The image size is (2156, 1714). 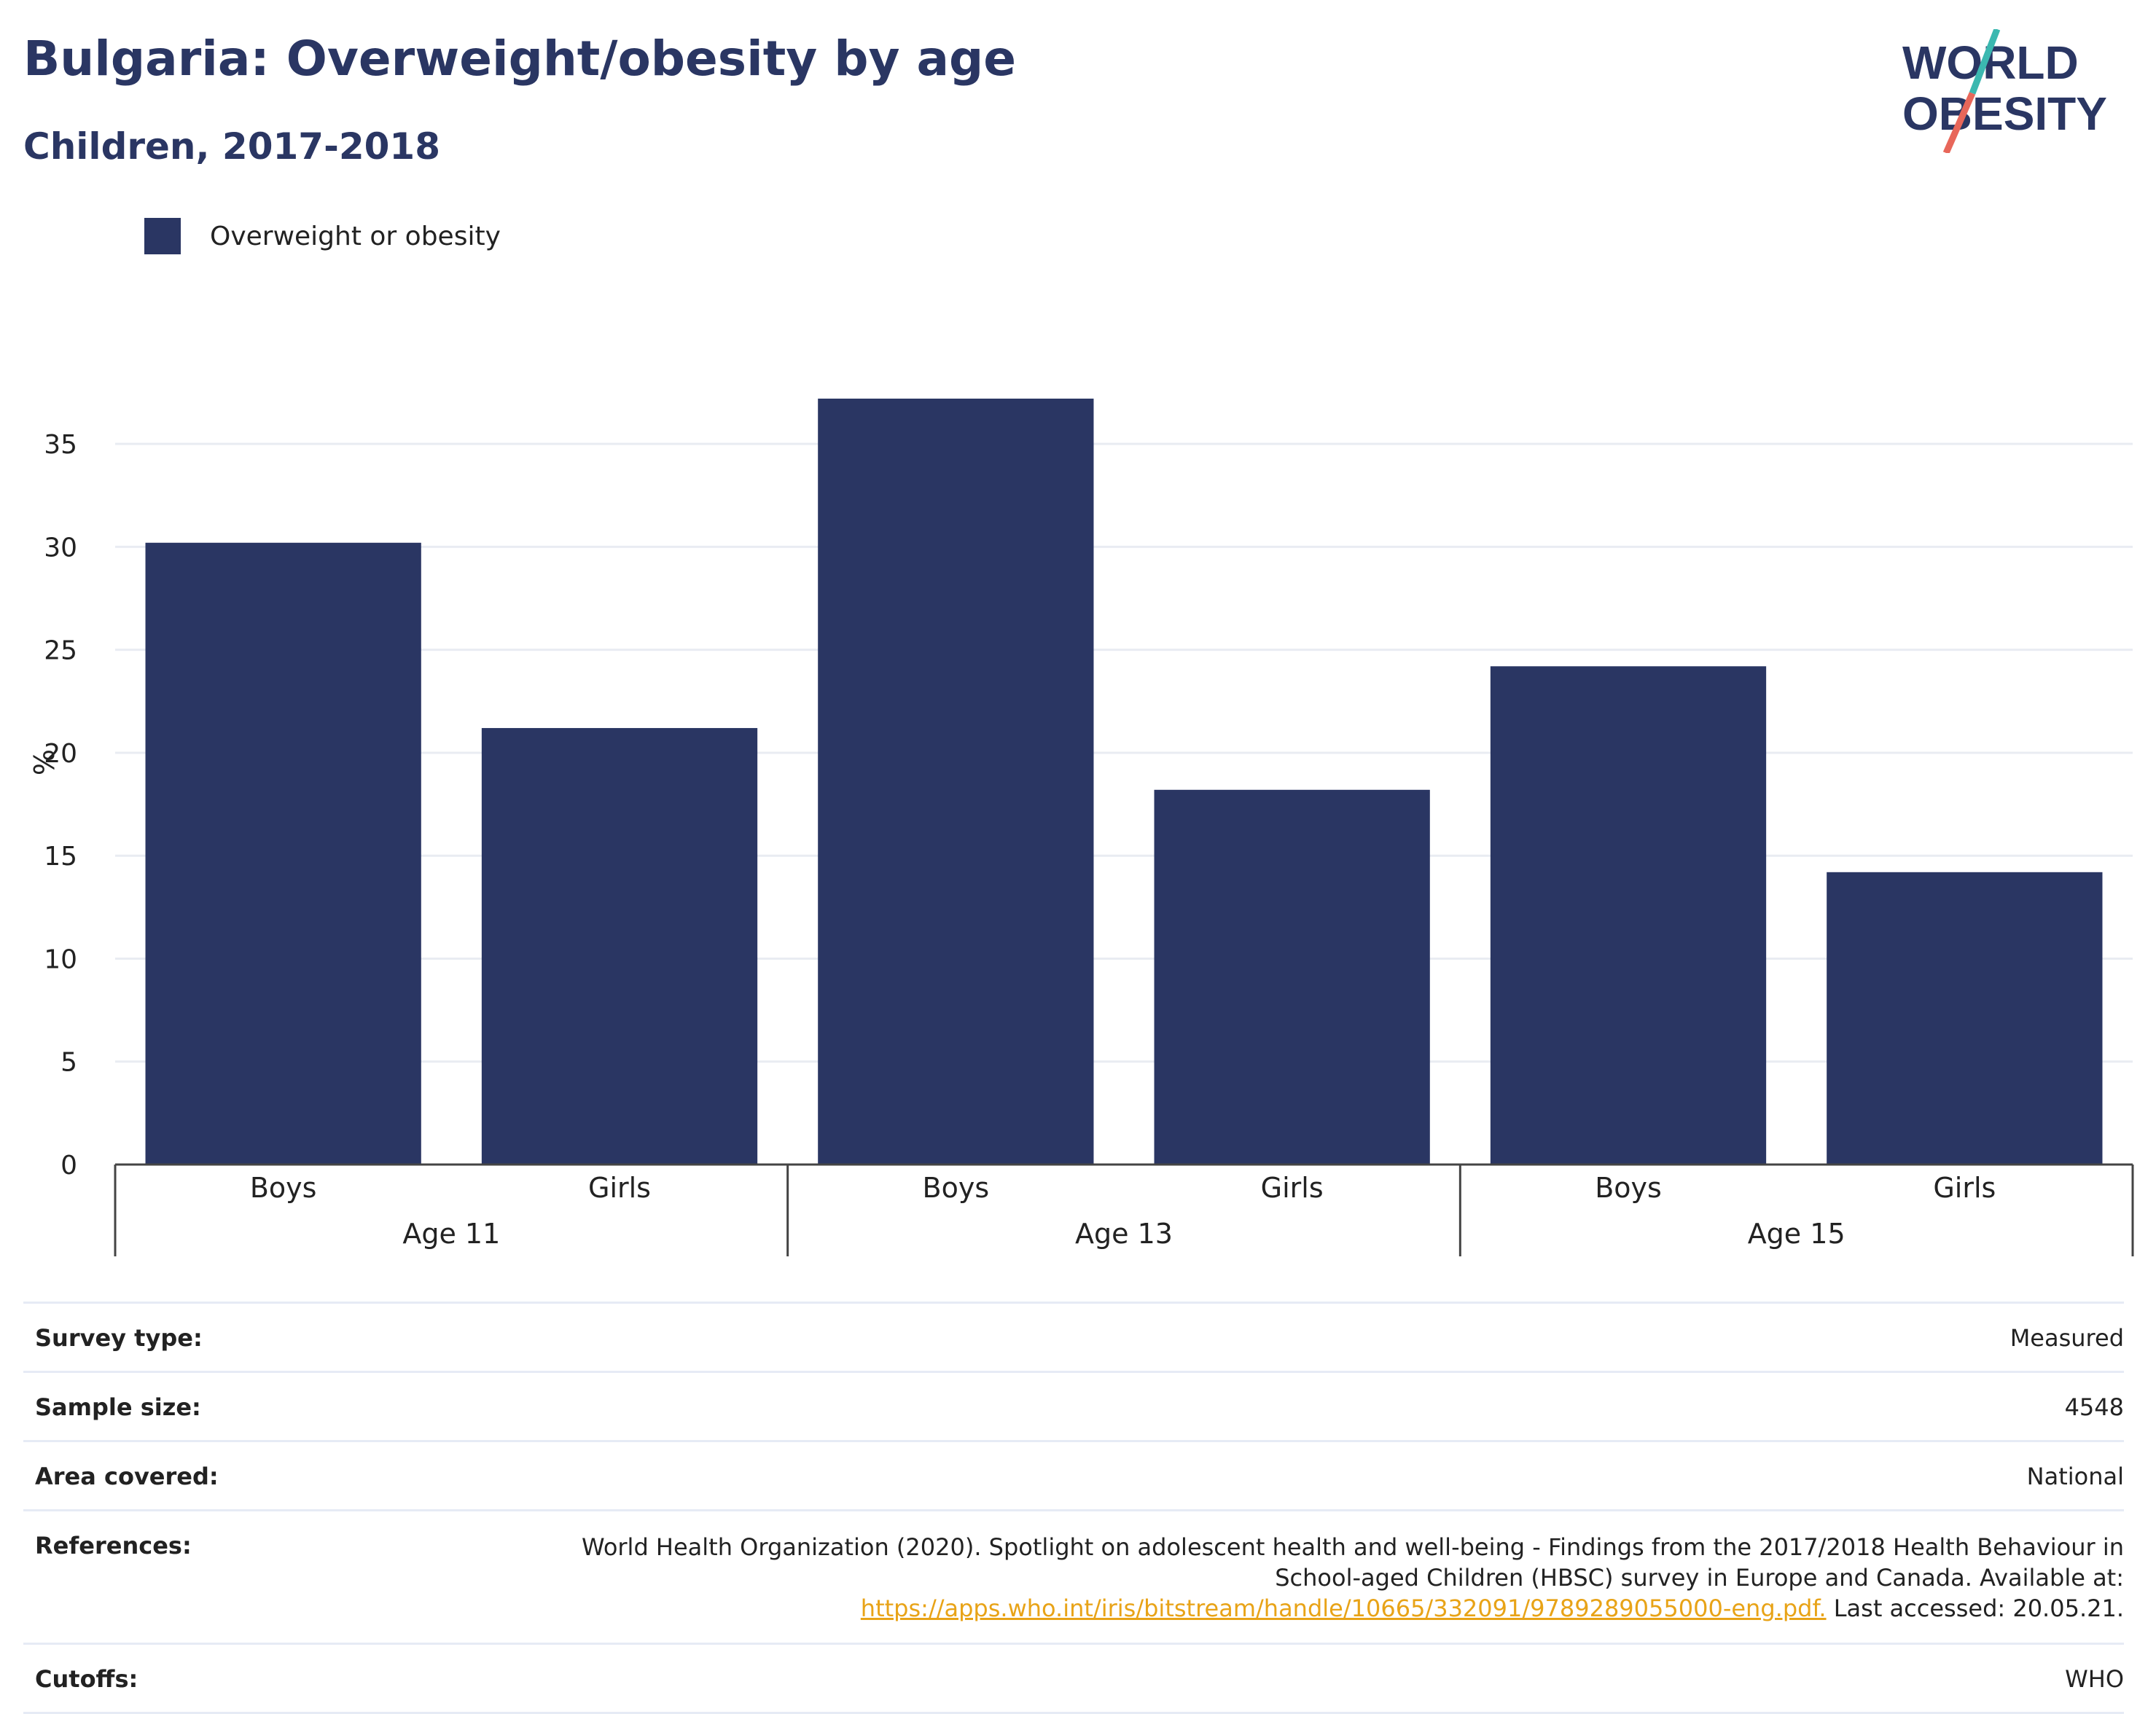 I want to click on legend-swatch, so click(x=162, y=236).